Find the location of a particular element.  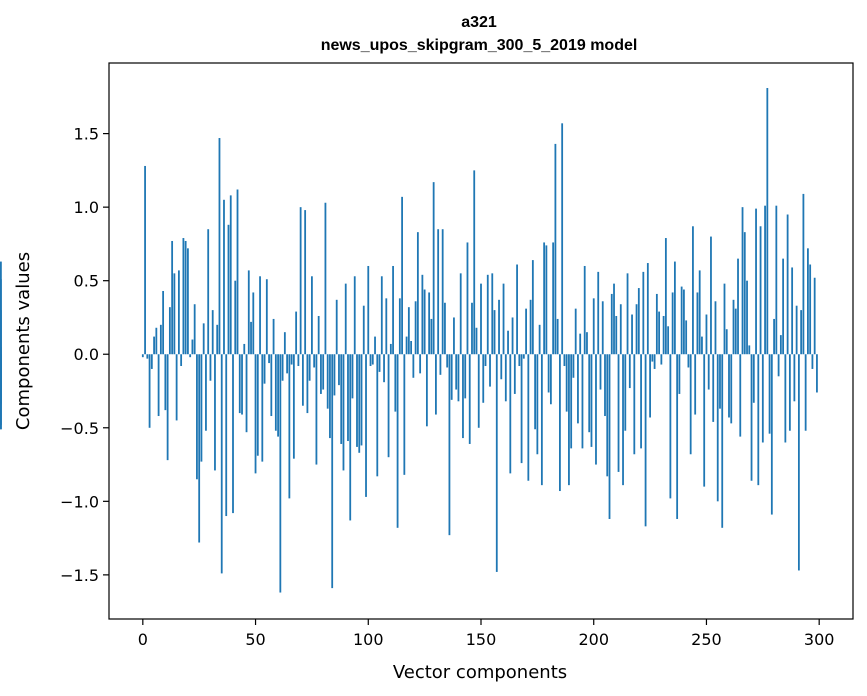

x-tick-label: 250 is located at coordinates (706, 639).